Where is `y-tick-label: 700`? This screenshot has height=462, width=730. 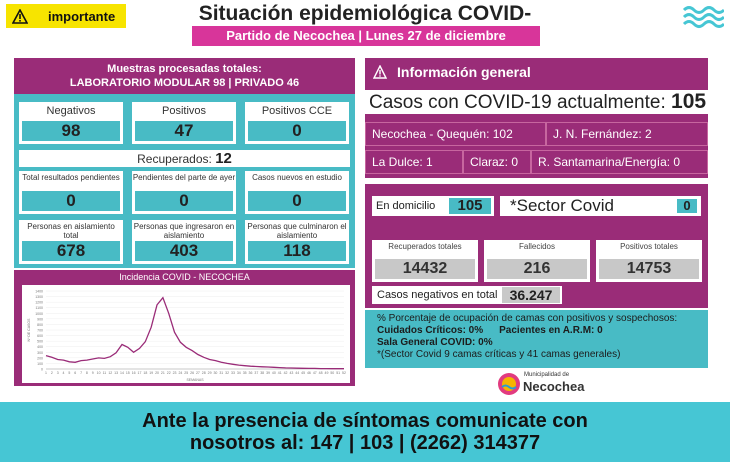
y-tick-label: 700 is located at coordinates (40, 331).